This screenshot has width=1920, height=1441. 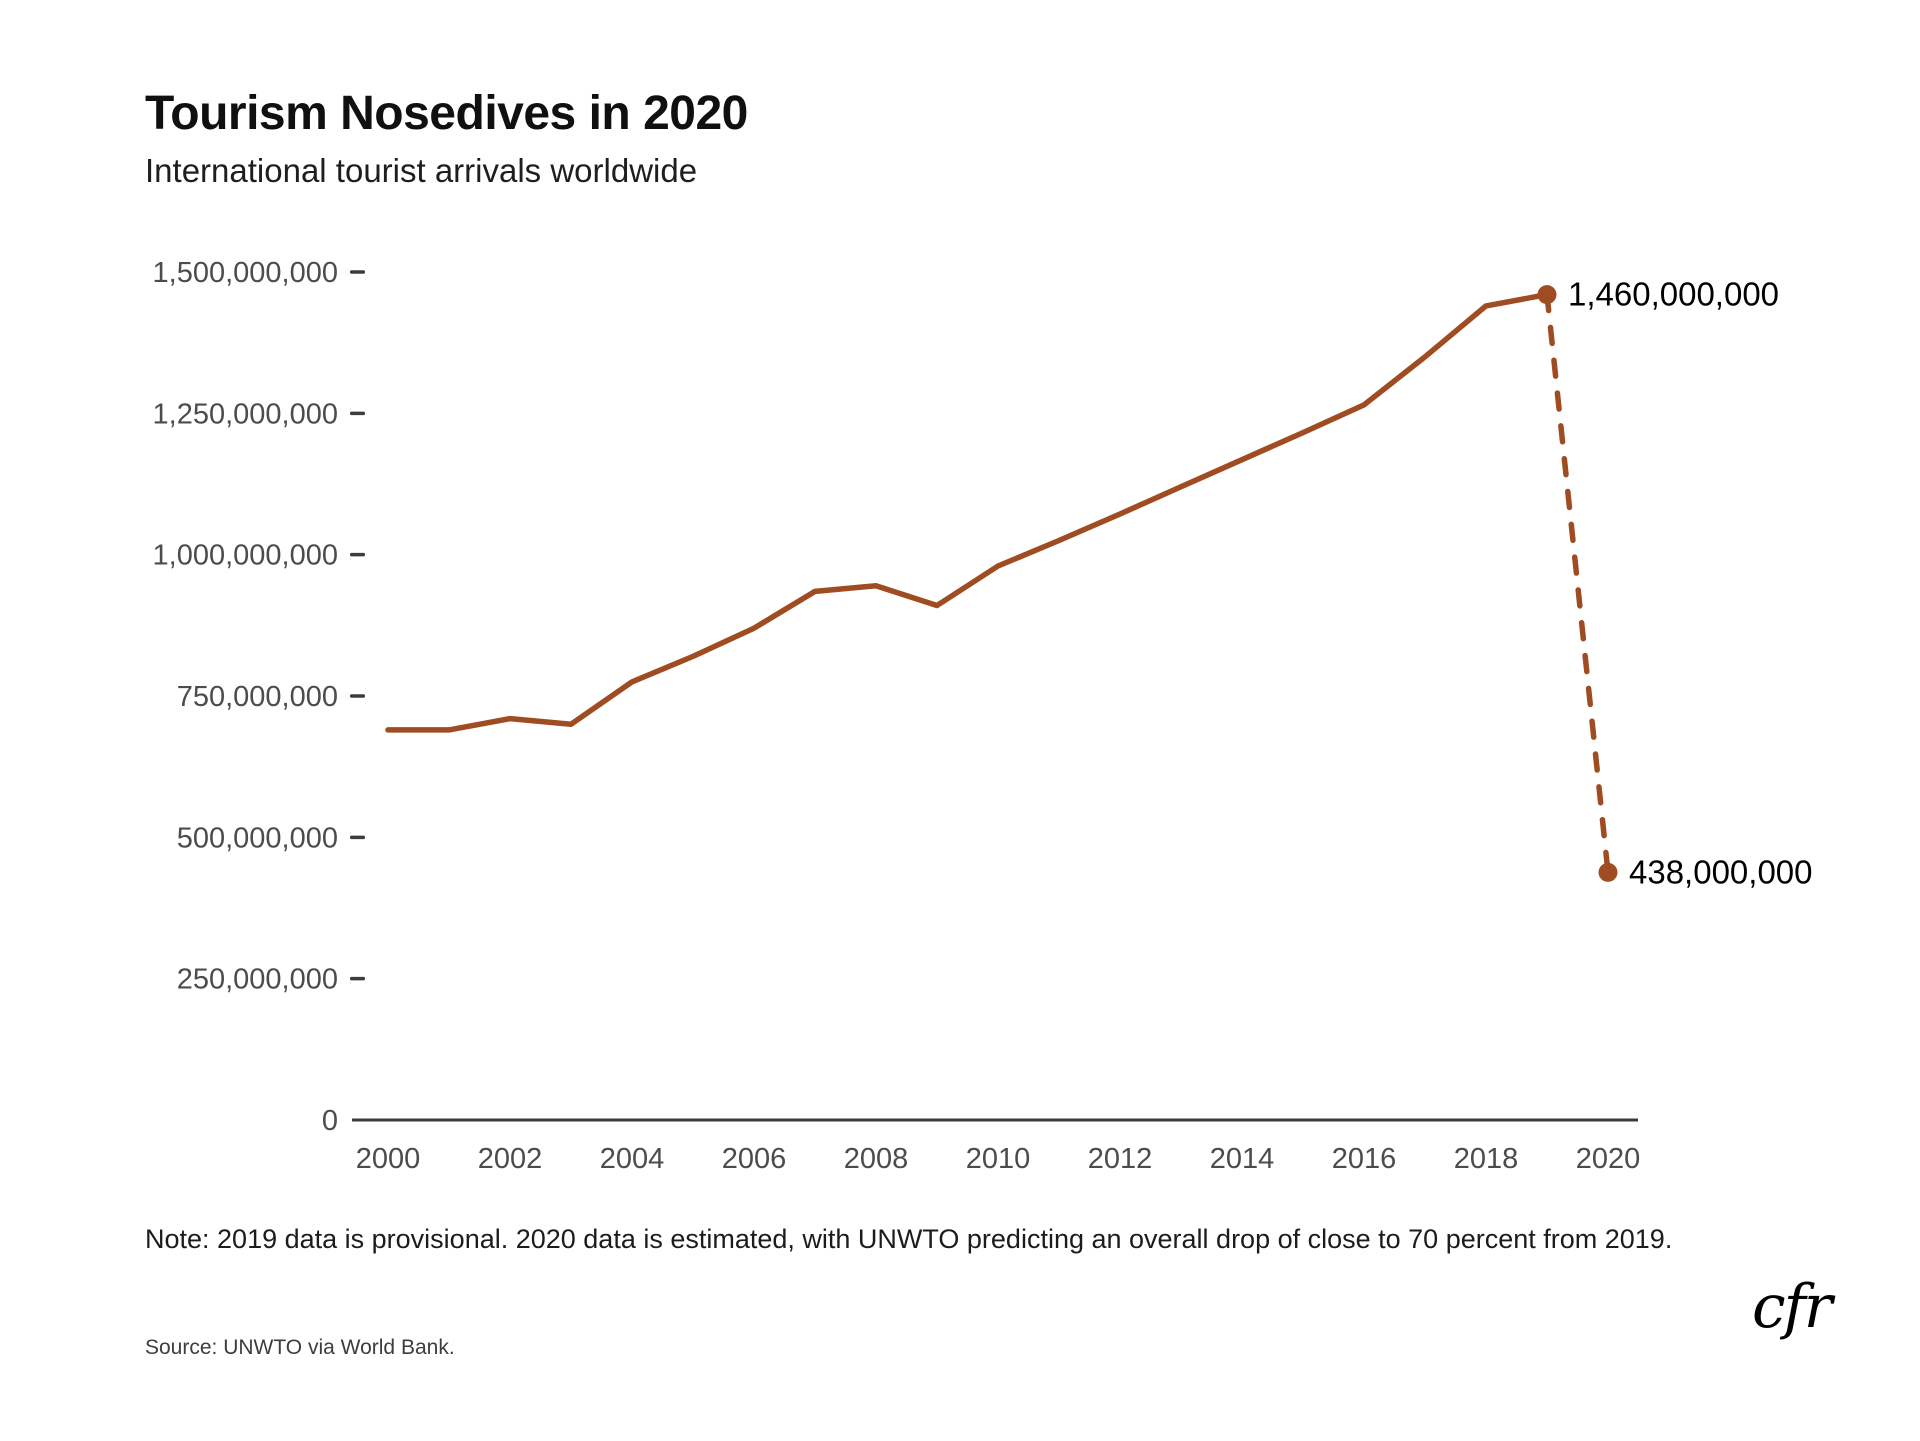 I want to click on x-axis-tick-label: 2018, so click(x=1486, y=1159).